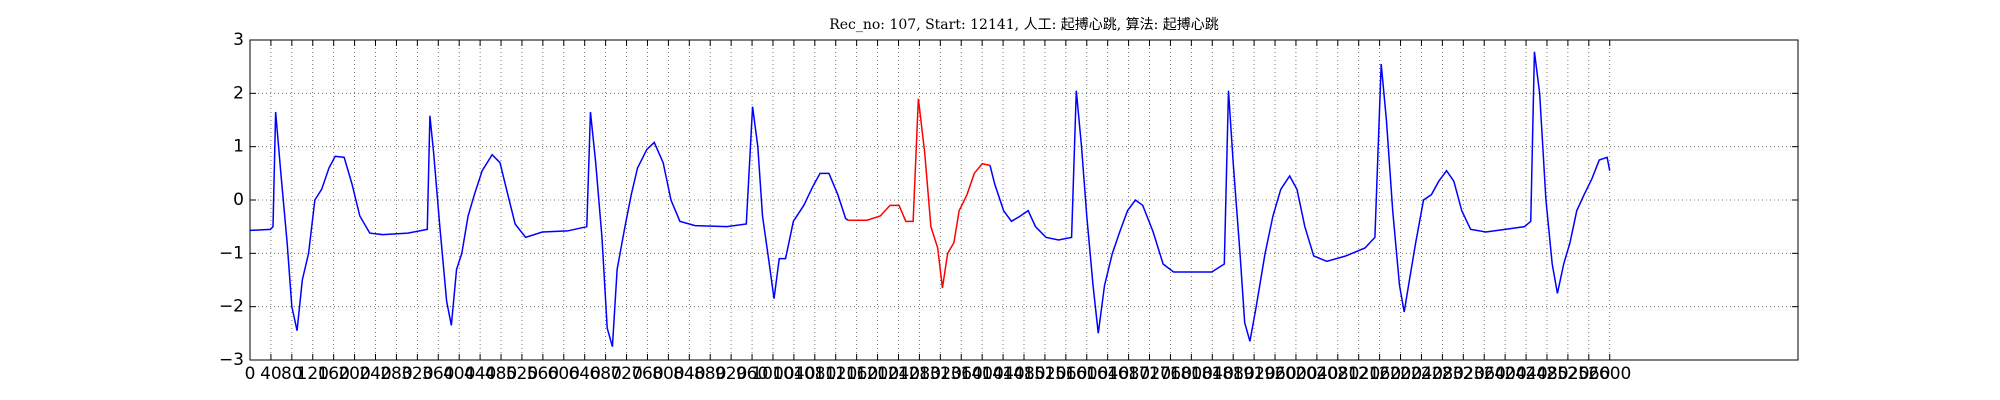 The height and width of the screenshot is (400, 2000). Describe the element at coordinates (919, 374) in the screenshot. I see `x-tick-label: 1280` at that location.